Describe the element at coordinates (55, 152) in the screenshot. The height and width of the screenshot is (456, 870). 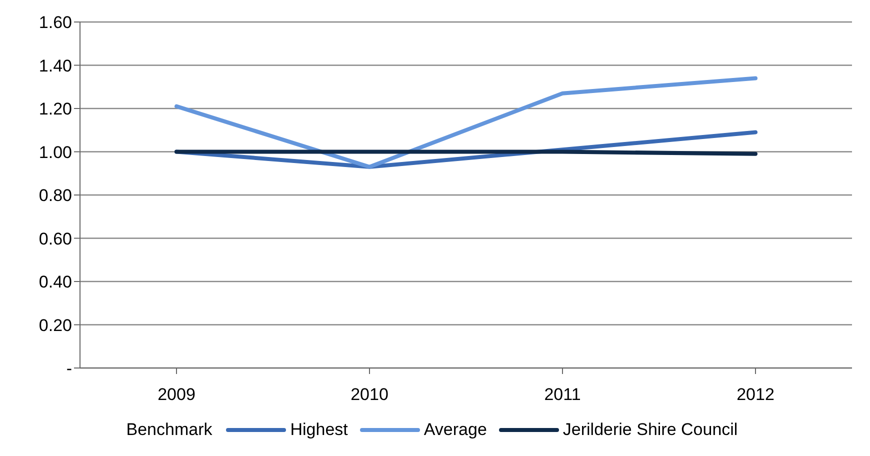
I see `y-tick-label: 1.00` at that location.